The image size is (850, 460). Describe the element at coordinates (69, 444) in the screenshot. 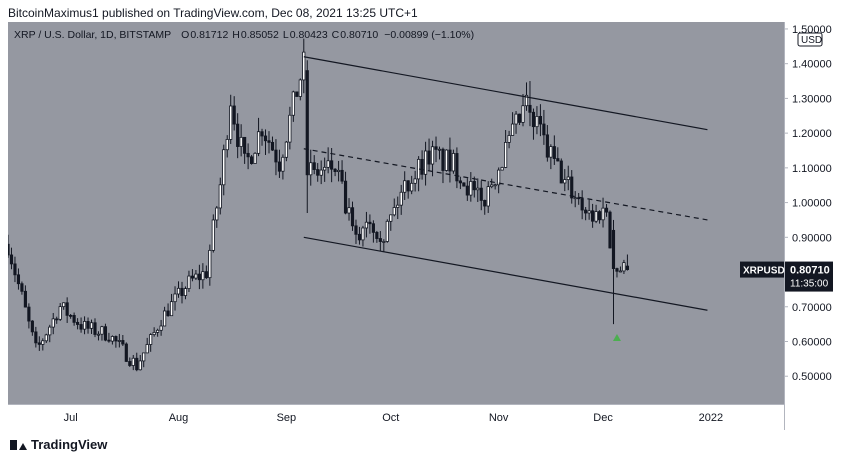

I see `tradingview-brand-label: TradingView` at that location.